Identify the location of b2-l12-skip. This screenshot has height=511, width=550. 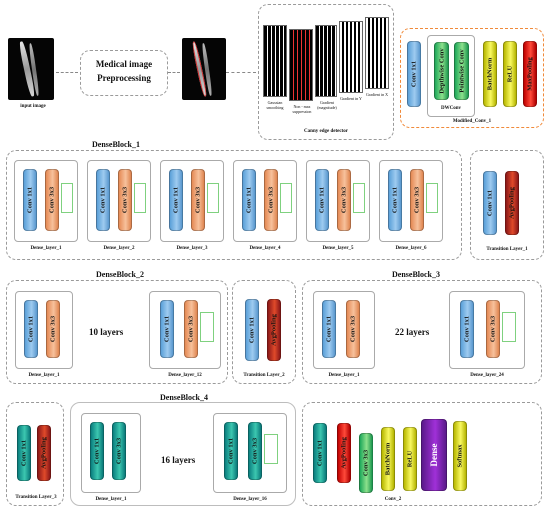
(207, 327).